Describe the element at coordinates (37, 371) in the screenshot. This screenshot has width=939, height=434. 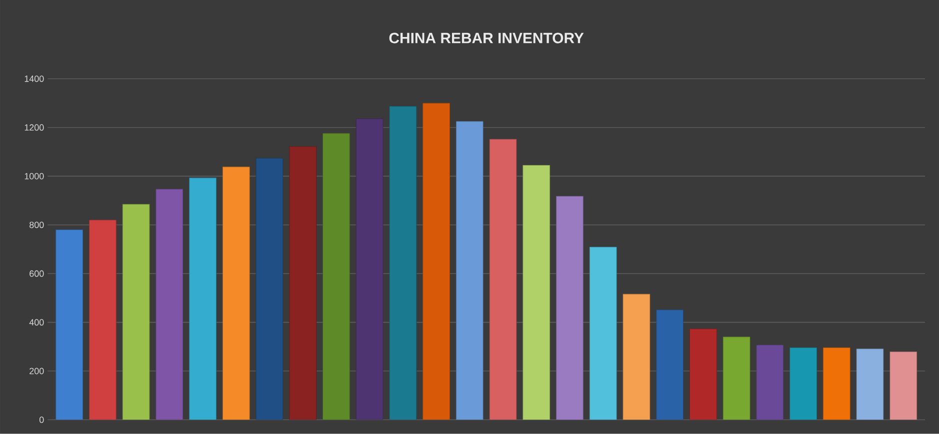
I see `y-tick-label: 200` at that location.